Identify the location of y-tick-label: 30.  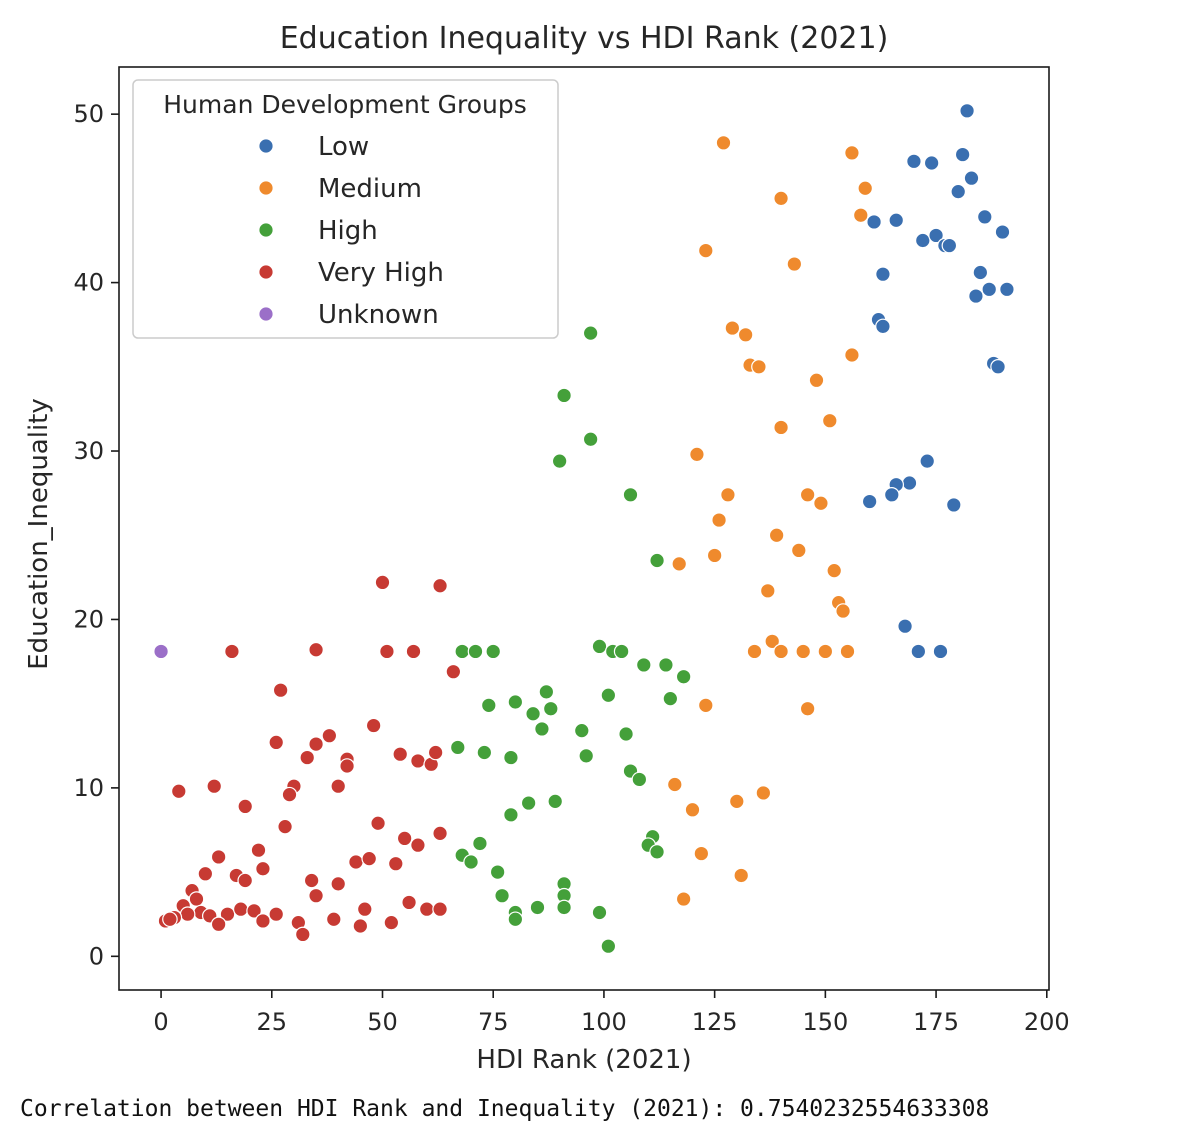
(88, 451).